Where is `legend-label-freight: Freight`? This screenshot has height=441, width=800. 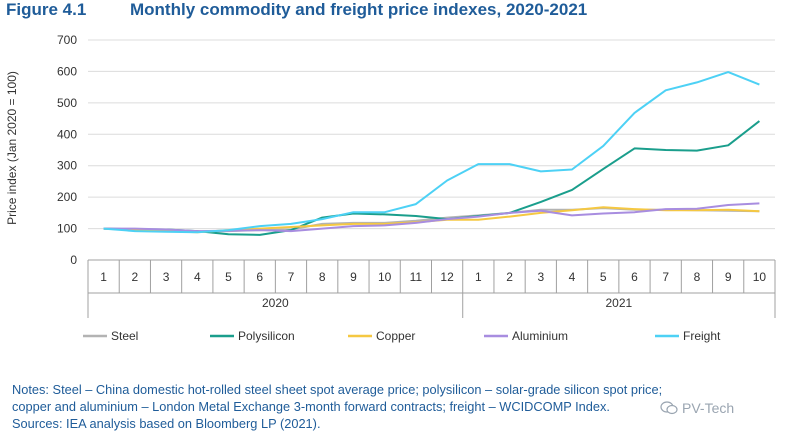 legend-label-freight: Freight is located at coordinates (702, 336).